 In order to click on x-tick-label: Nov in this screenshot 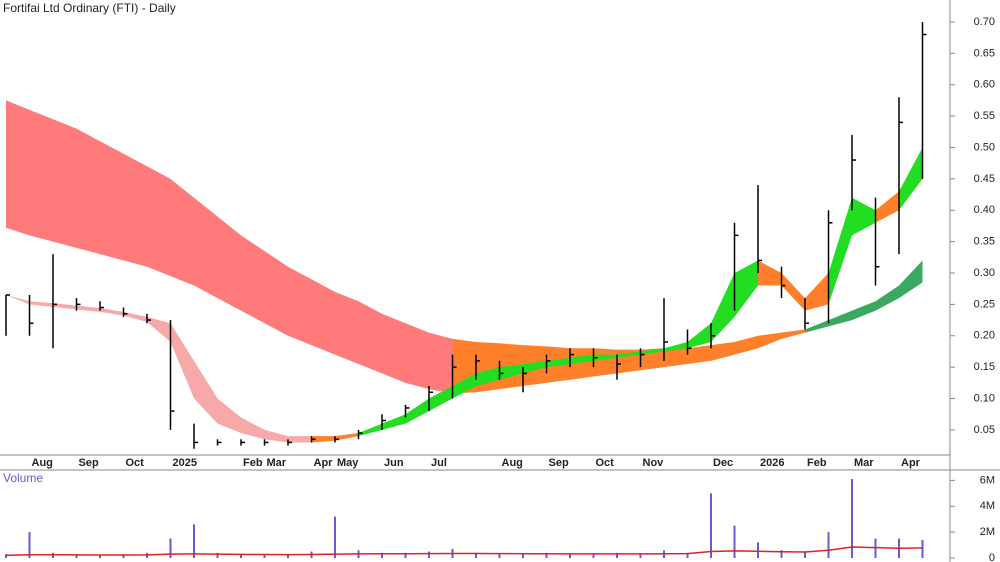, I will do `click(654, 463)`.